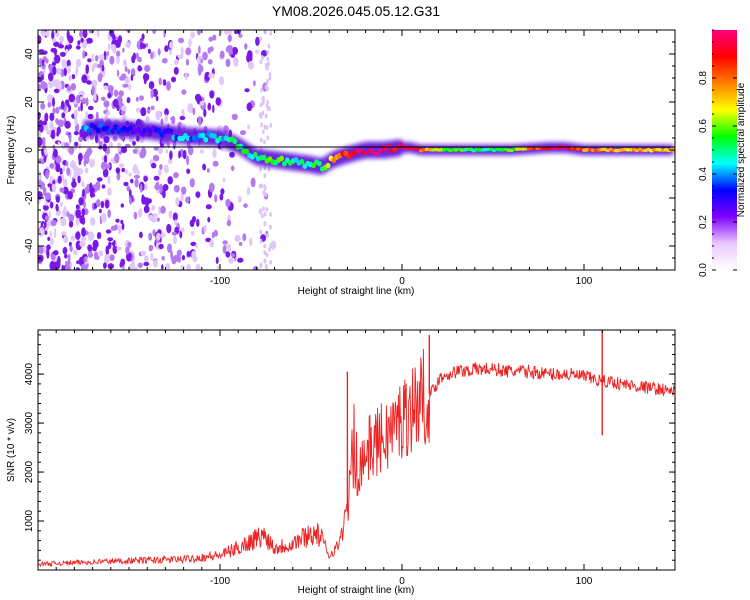 The height and width of the screenshot is (600, 750). I want to click on y-tick-label: -20, so click(29, 197).